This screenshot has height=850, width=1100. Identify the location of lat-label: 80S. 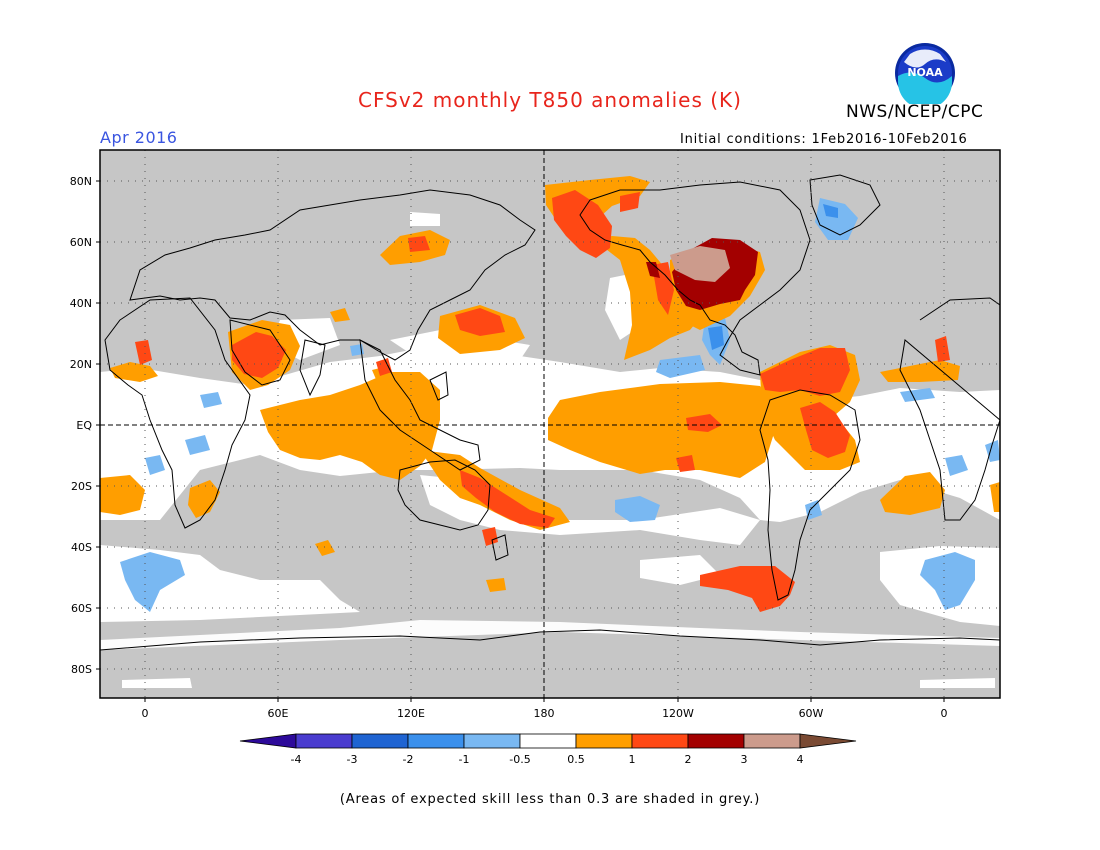
(81, 669).